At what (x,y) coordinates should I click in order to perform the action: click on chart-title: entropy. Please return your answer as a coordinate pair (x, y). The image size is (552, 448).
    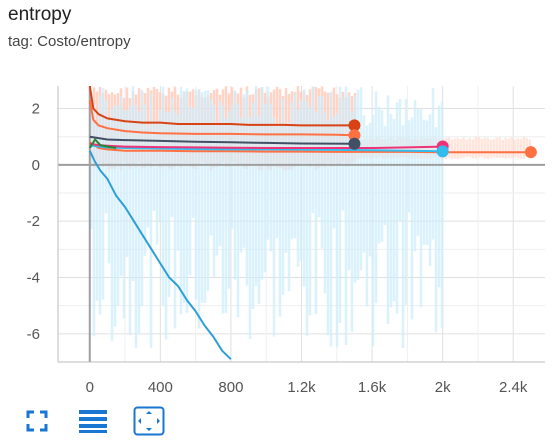
    Looking at the image, I should click on (40, 14).